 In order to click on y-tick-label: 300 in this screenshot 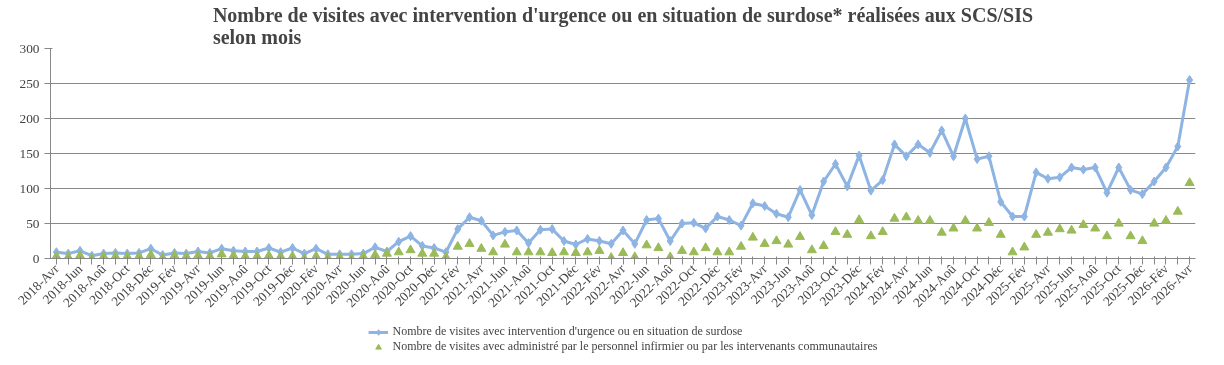, I will do `click(29, 48)`.